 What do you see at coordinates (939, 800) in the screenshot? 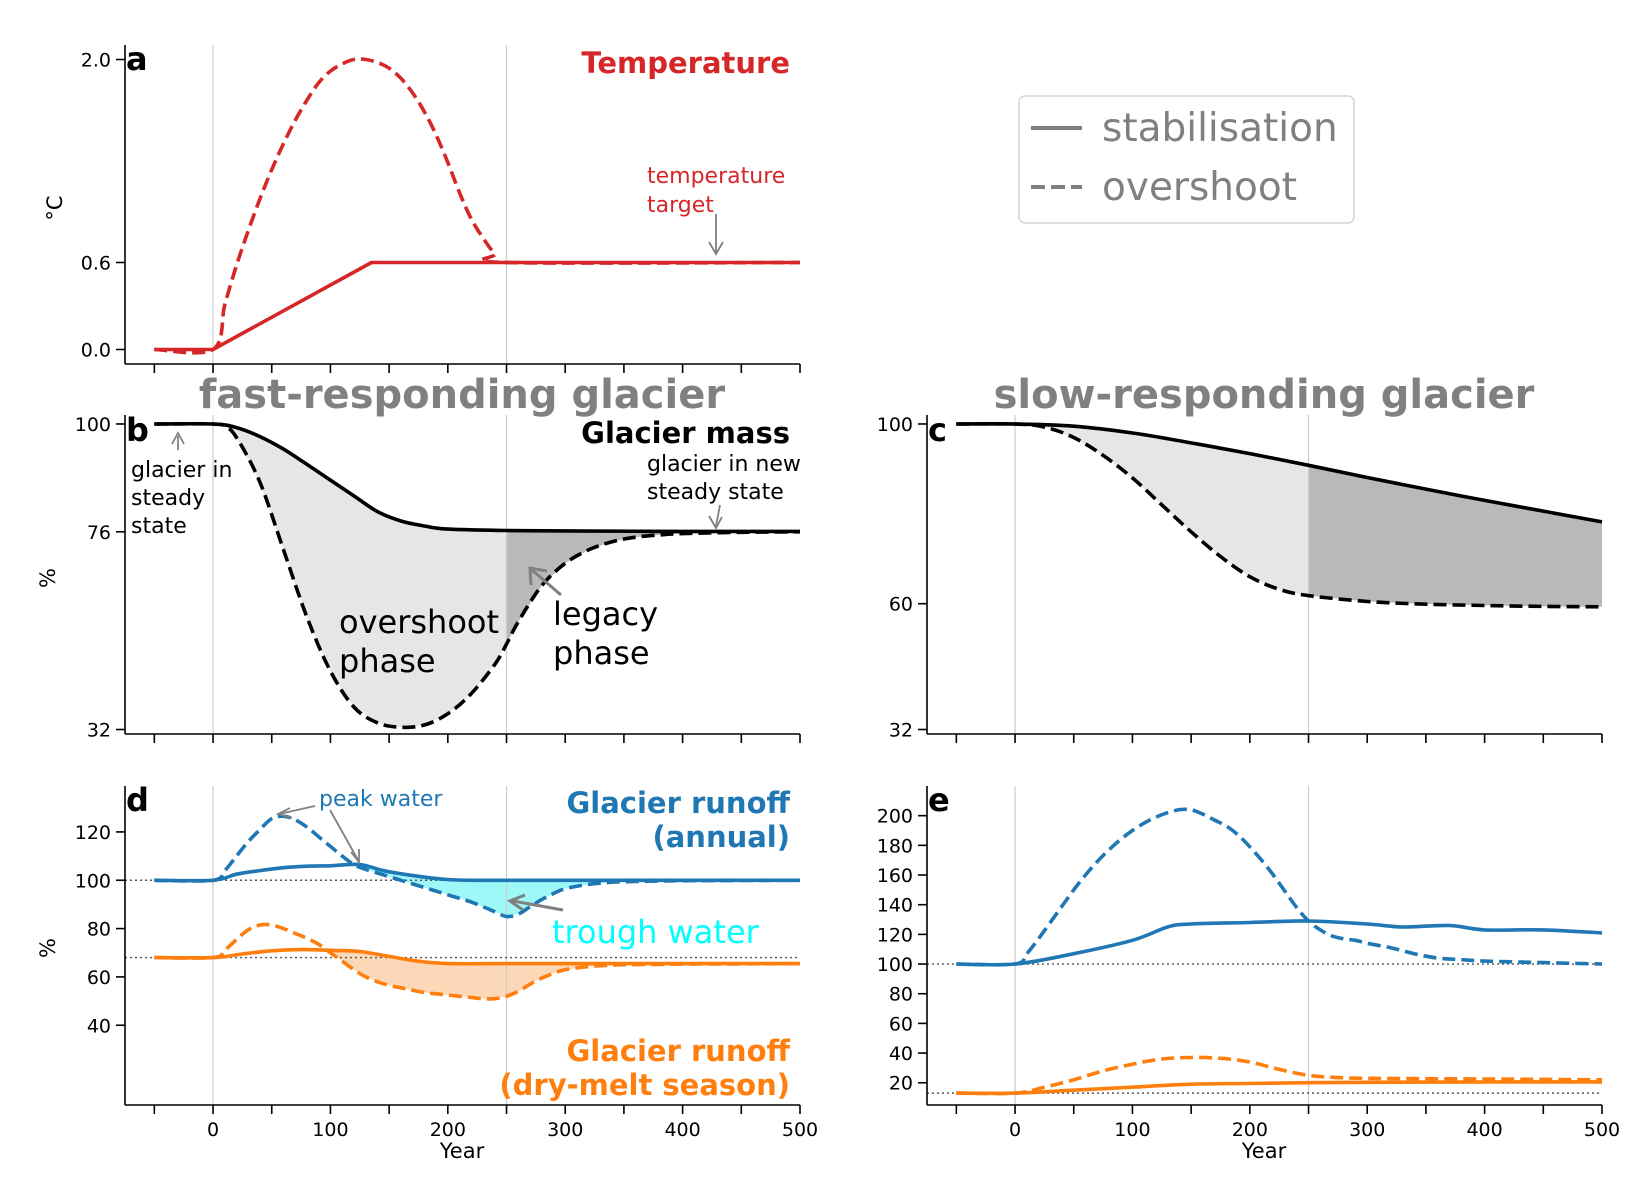
I see `panel-letter-e: e` at bounding box center [939, 800].